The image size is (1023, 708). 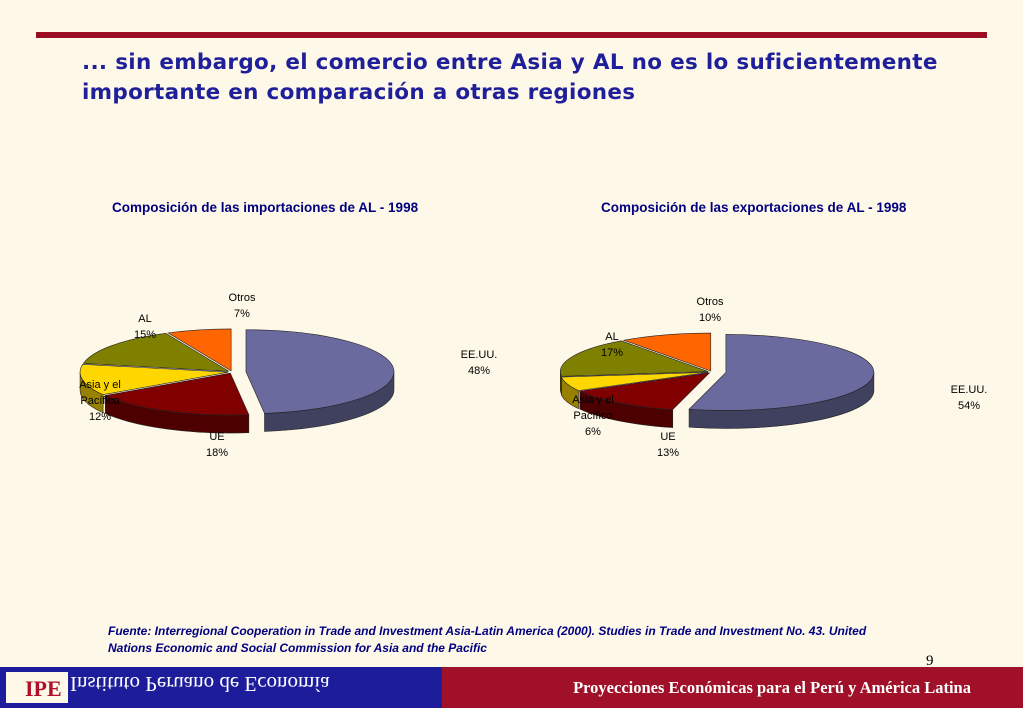 I want to click on ipe-logo: IPE, so click(x=37, y=687).